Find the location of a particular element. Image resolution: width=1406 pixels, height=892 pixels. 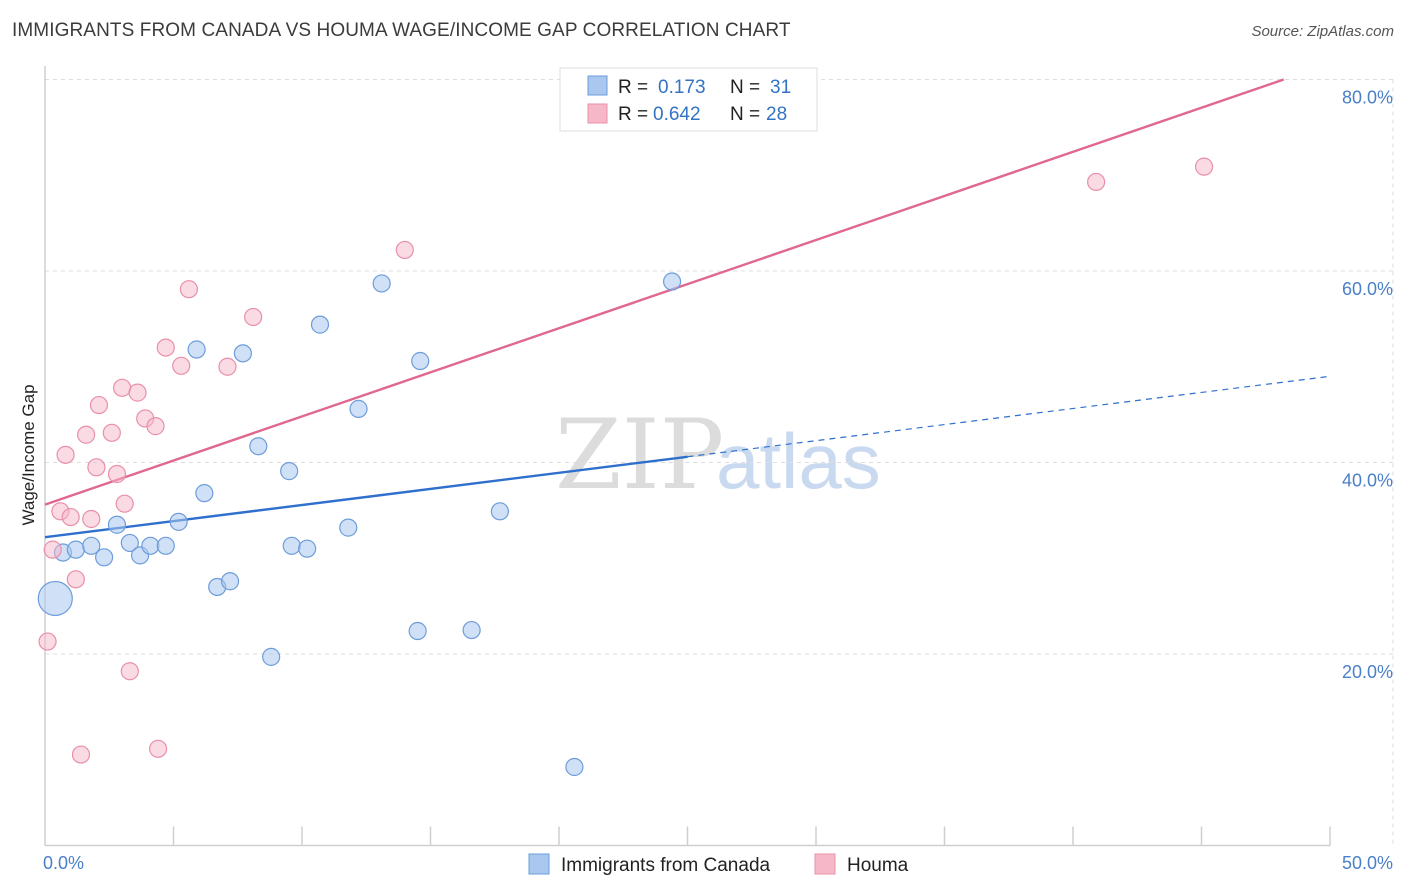

legend-r-label-pink: R = is located at coordinates (633, 114).